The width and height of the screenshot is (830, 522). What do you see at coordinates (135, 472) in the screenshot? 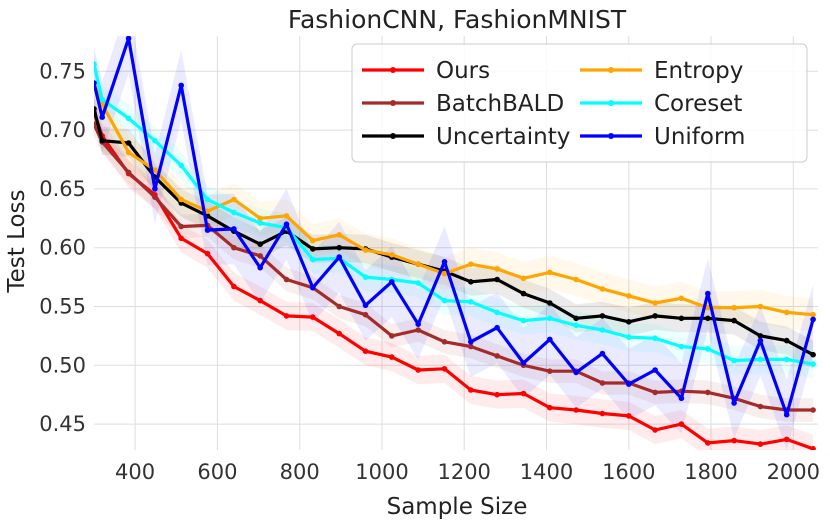
I see `x-tick-label: 400` at bounding box center [135, 472].